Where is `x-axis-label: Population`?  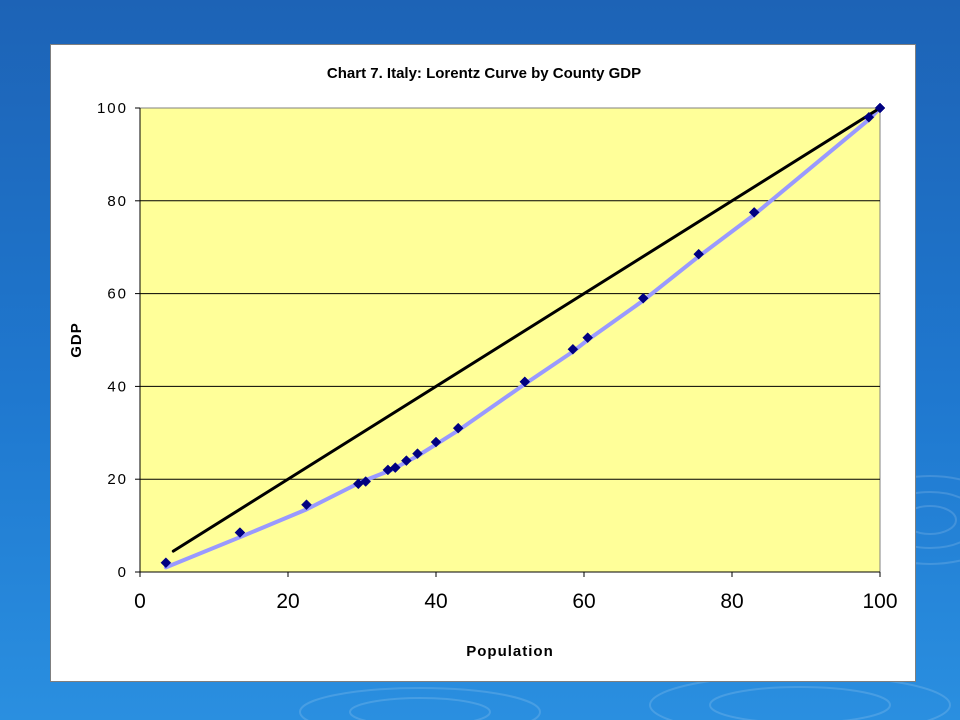 x-axis-label: Population is located at coordinates (510, 651).